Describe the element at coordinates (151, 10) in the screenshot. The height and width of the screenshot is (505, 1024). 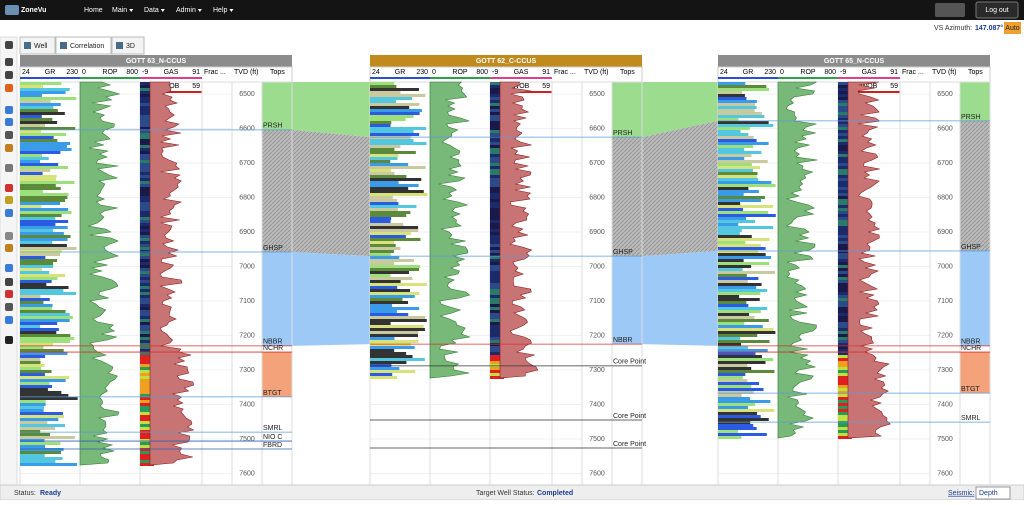
I see `menu-item: Data` at that location.